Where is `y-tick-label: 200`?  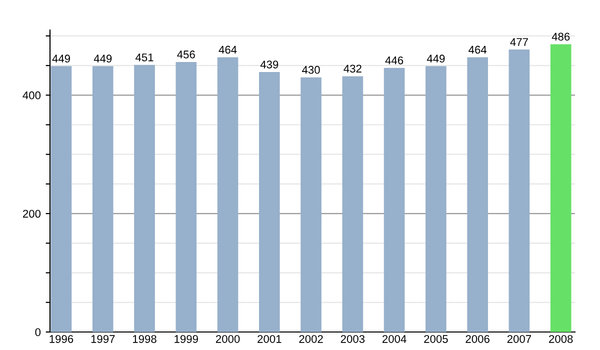
y-tick-label: 200 is located at coordinates (31, 214).